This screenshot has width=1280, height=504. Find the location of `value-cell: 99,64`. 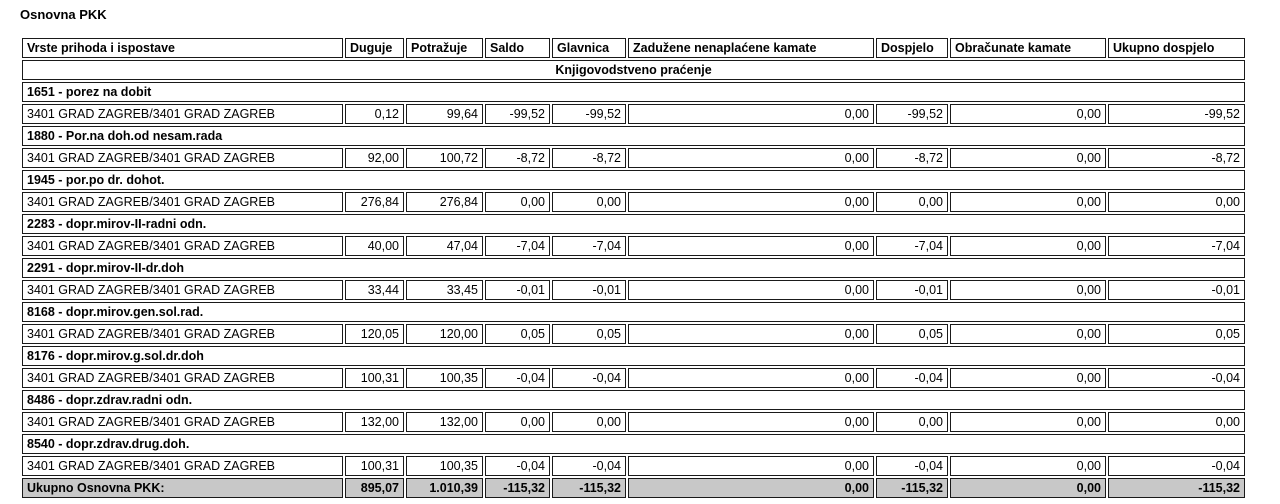

value-cell: 99,64 is located at coordinates (444, 114).